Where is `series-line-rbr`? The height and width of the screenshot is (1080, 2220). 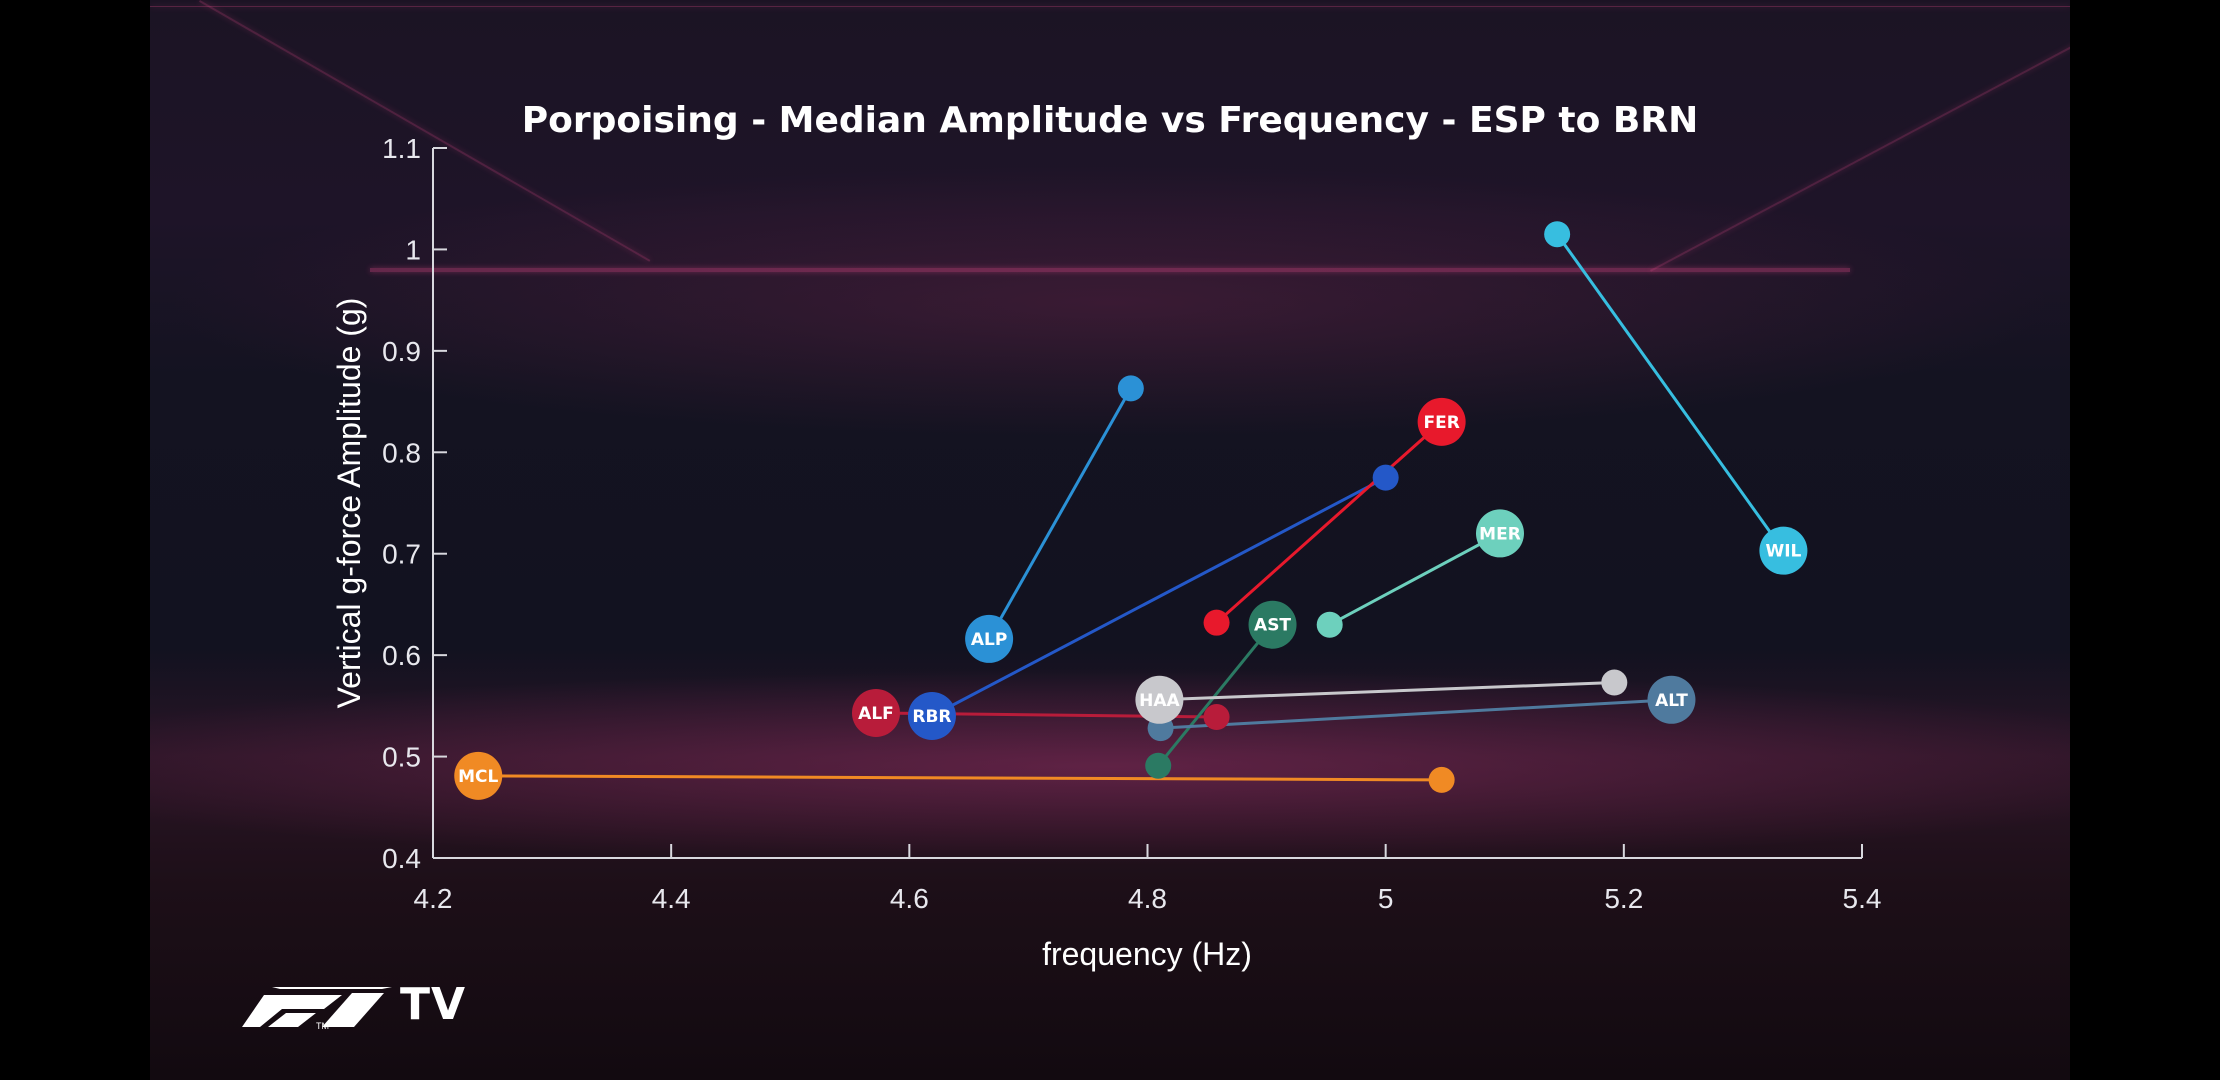 series-line-rbr is located at coordinates (1159, 597).